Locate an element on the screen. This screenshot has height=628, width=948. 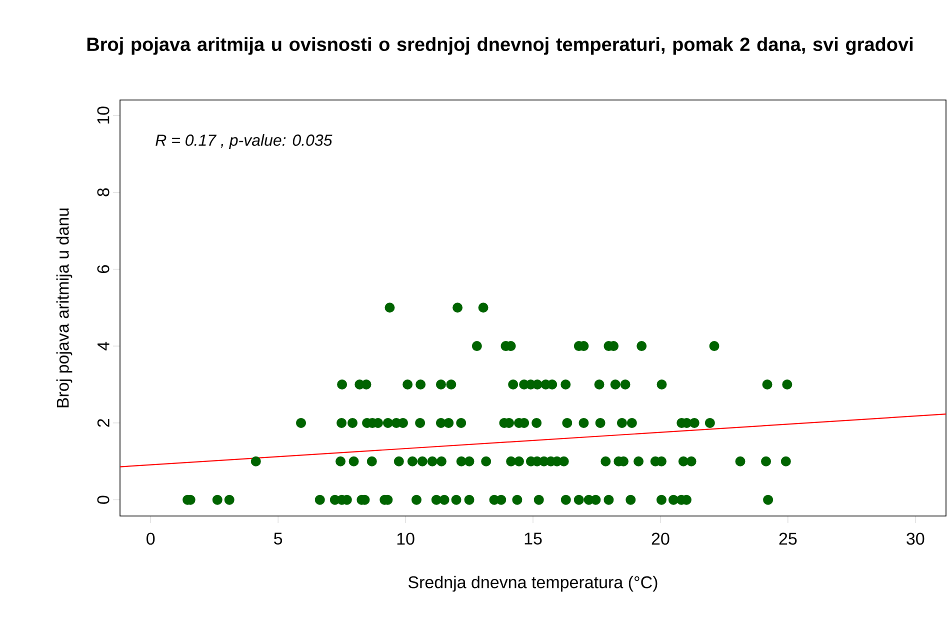
y-tick-label: 6 is located at coordinates (103, 269).